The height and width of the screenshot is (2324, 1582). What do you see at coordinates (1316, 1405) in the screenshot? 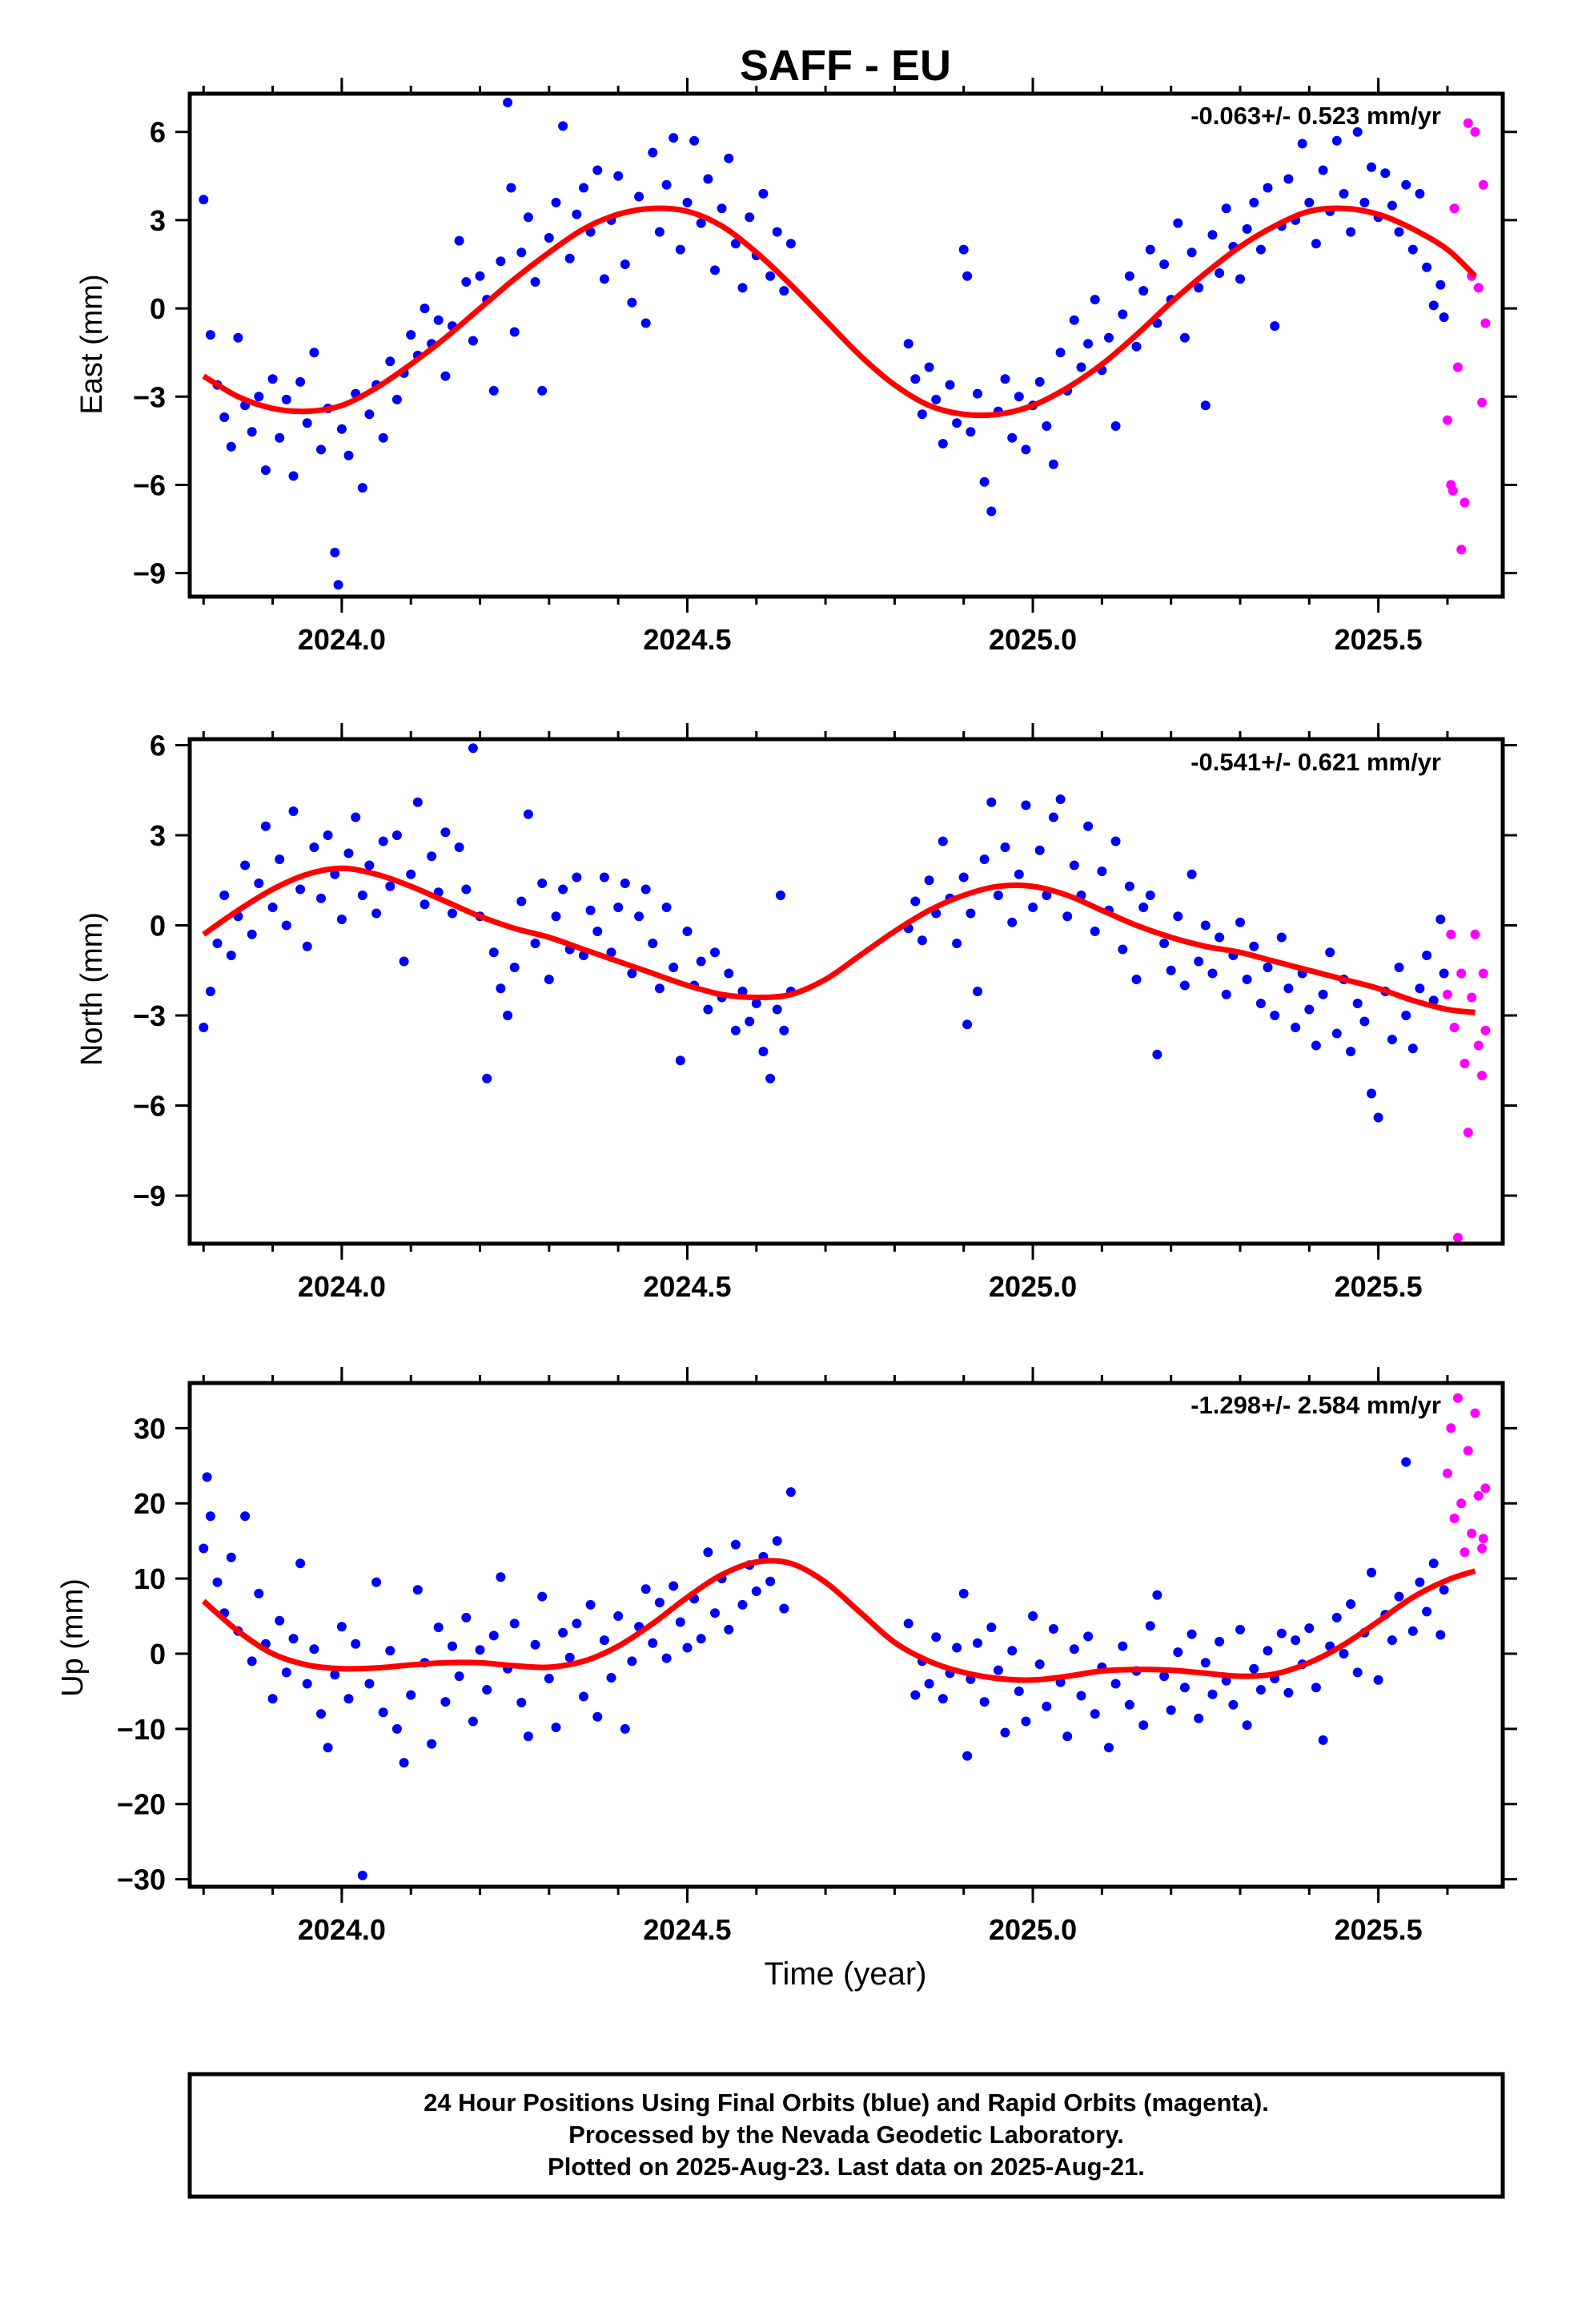
I see `up-rate-label: -1.298+/- 2.584 mm/yr` at bounding box center [1316, 1405].